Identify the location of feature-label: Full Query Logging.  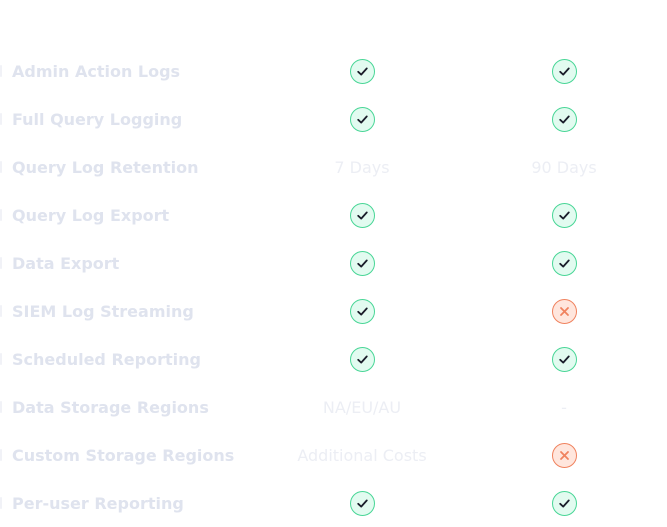
(97, 119).